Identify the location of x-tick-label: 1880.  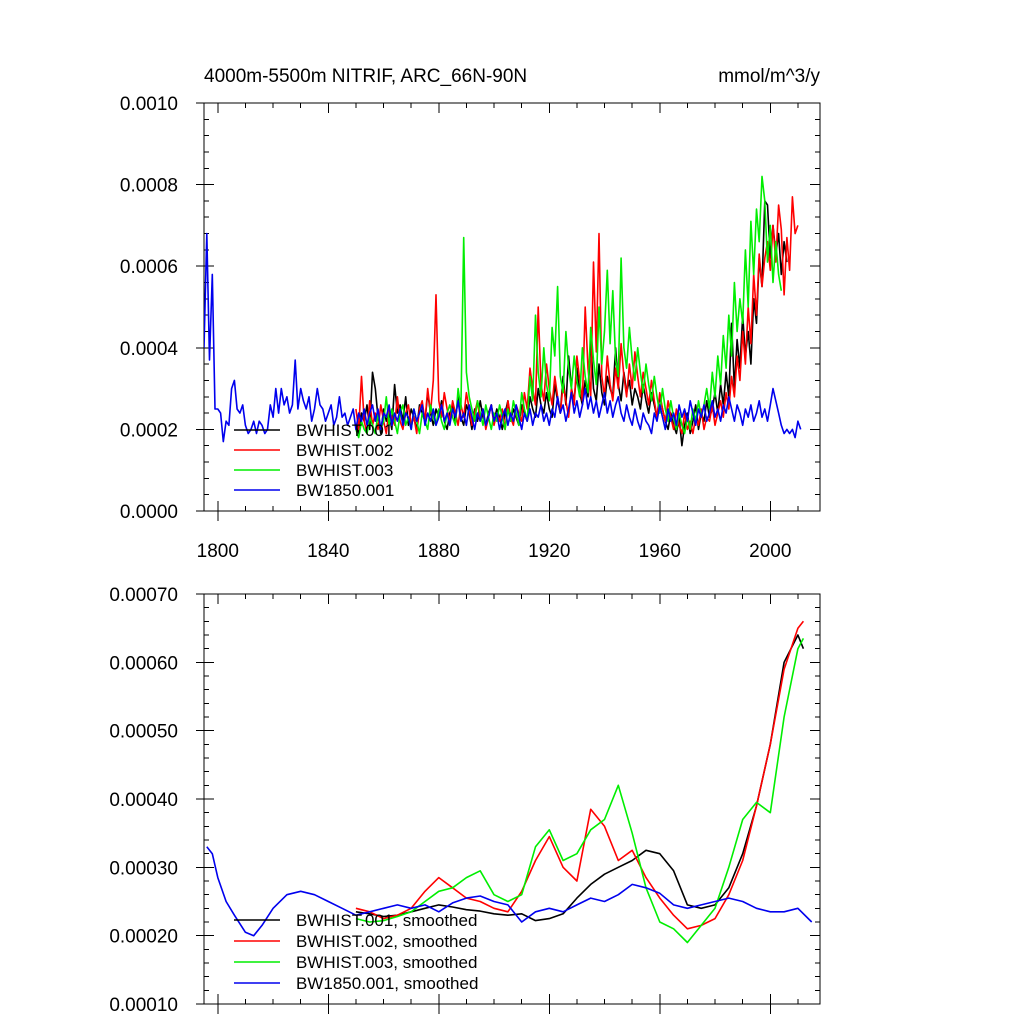
(439, 551).